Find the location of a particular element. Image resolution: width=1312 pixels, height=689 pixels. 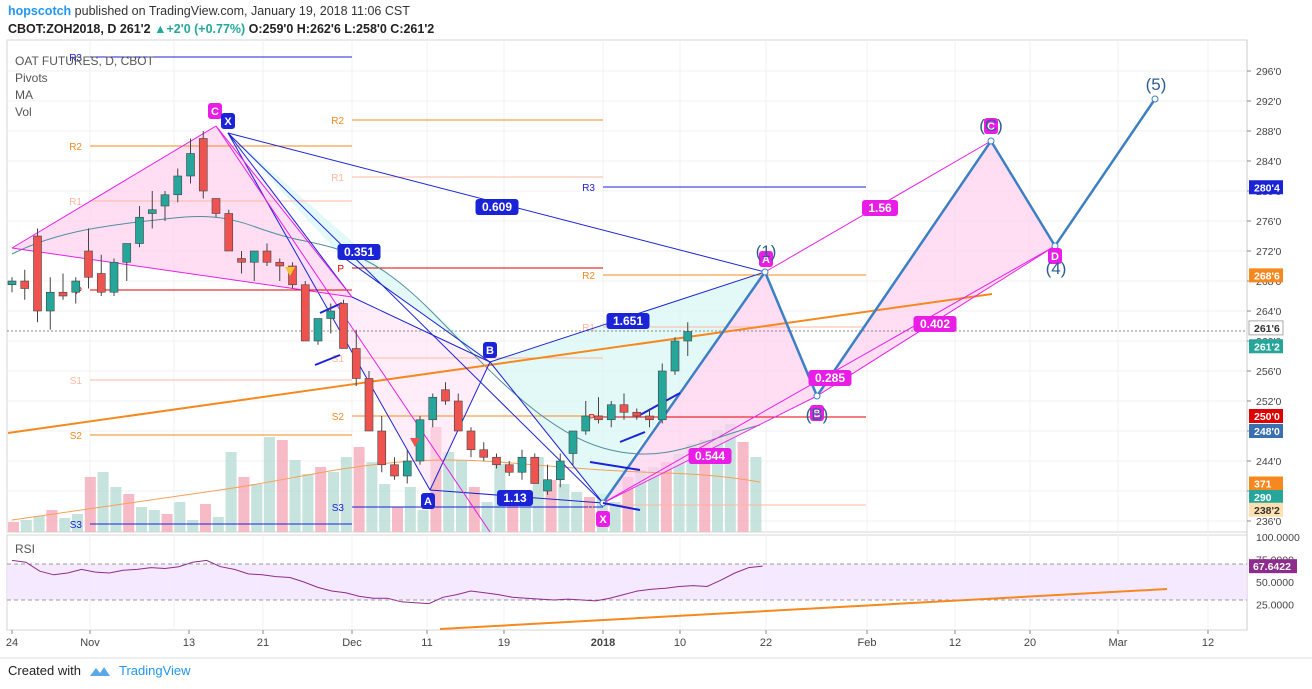

publisher-username: hopscotch is located at coordinates (40, 11).